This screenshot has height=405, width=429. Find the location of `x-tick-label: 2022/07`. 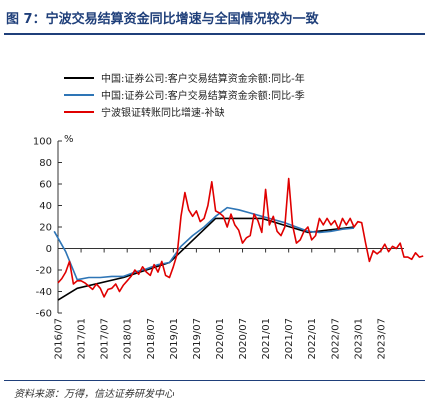

x-tick-label: 2022/07 is located at coordinates (335, 339).